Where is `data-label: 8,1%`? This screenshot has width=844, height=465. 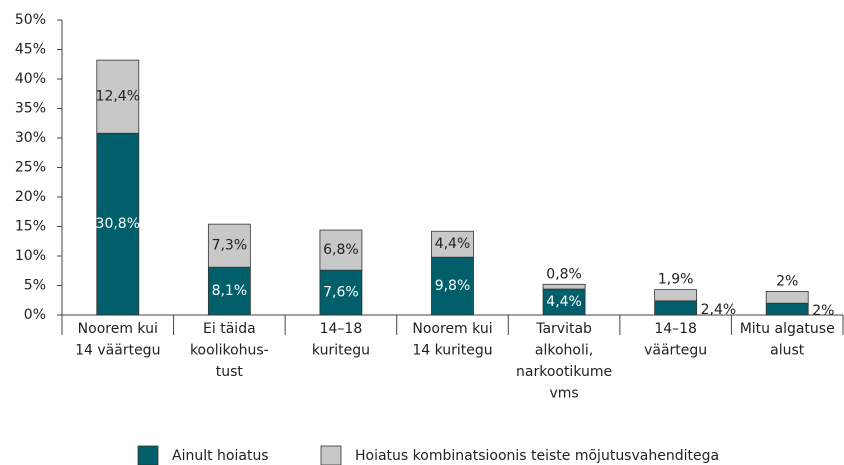
data-label: 8,1% is located at coordinates (230, 291).